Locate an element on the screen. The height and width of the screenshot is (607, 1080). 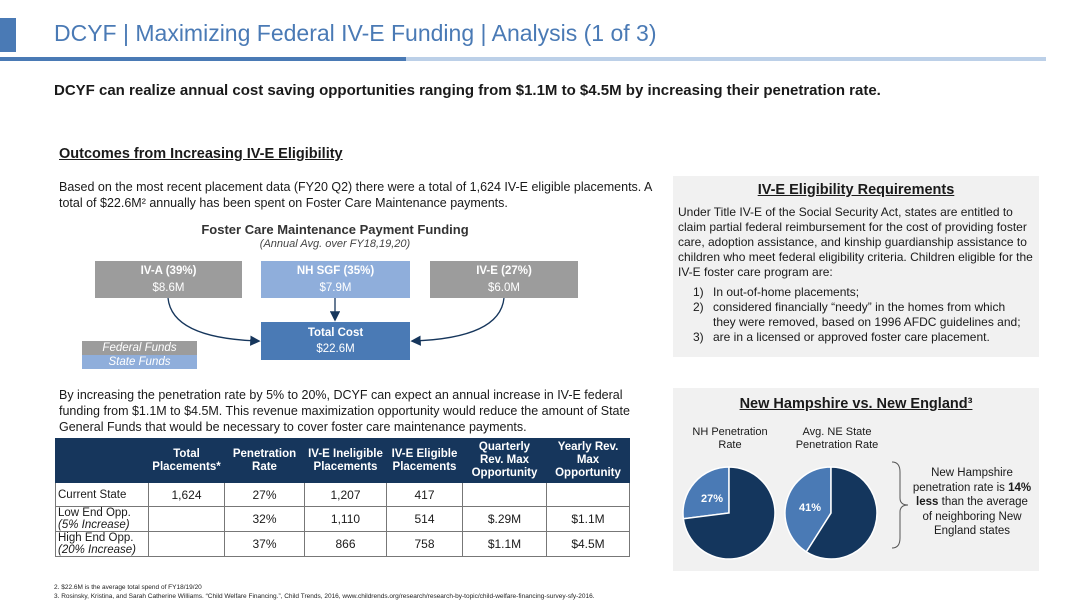
legend-state-funds: State Funds is located at coordinates (139, 362).